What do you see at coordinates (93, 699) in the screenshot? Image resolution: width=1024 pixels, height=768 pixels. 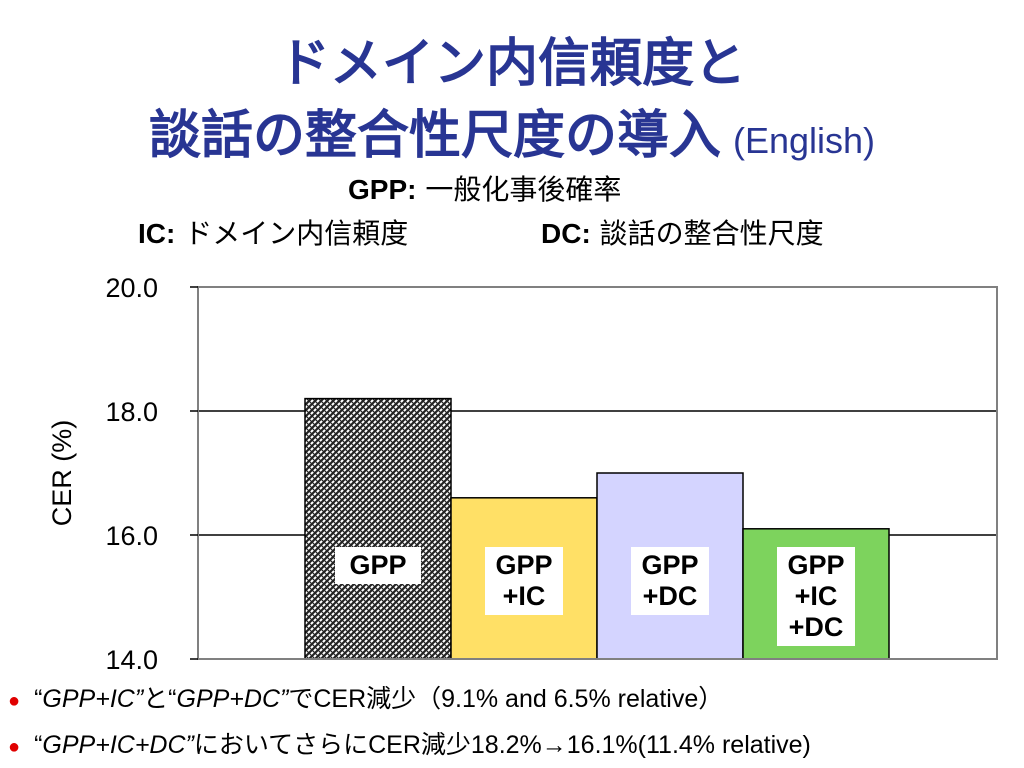 I see `bullet-1-italic-1: GPP+IC”` at bounding box center [93, 699].